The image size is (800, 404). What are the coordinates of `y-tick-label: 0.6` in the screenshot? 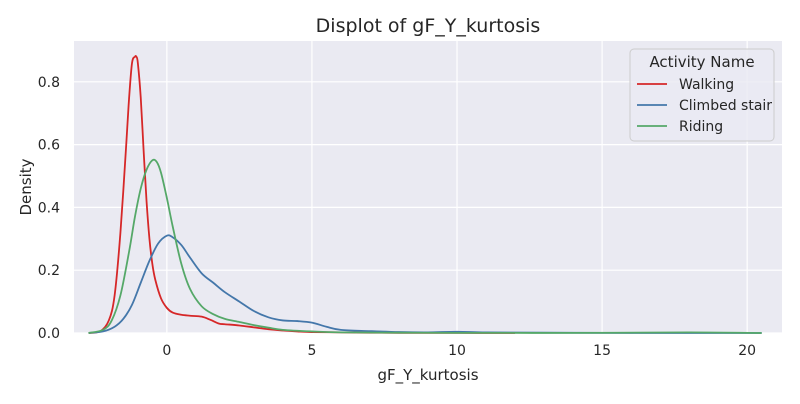 It's located at (49, 146).